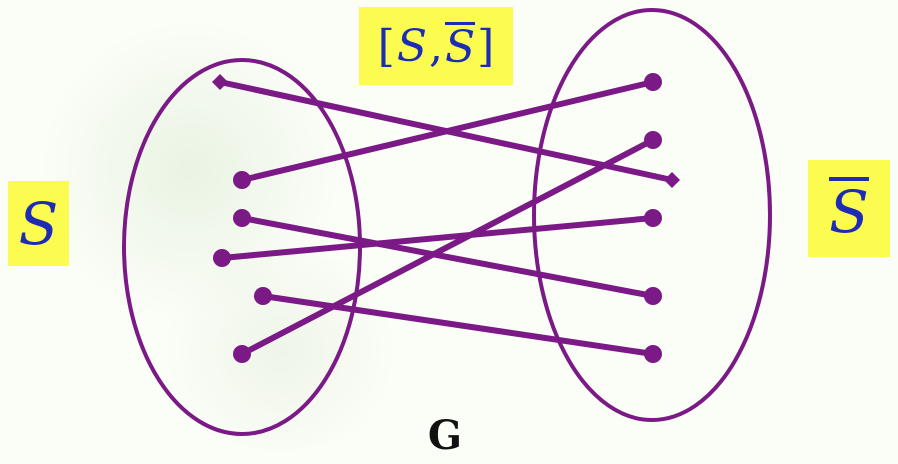 This screenshot has height=464, width=898. Describe the element at coordinates (445, 435) in the screenshot. I see `graph-name: G` at that location.